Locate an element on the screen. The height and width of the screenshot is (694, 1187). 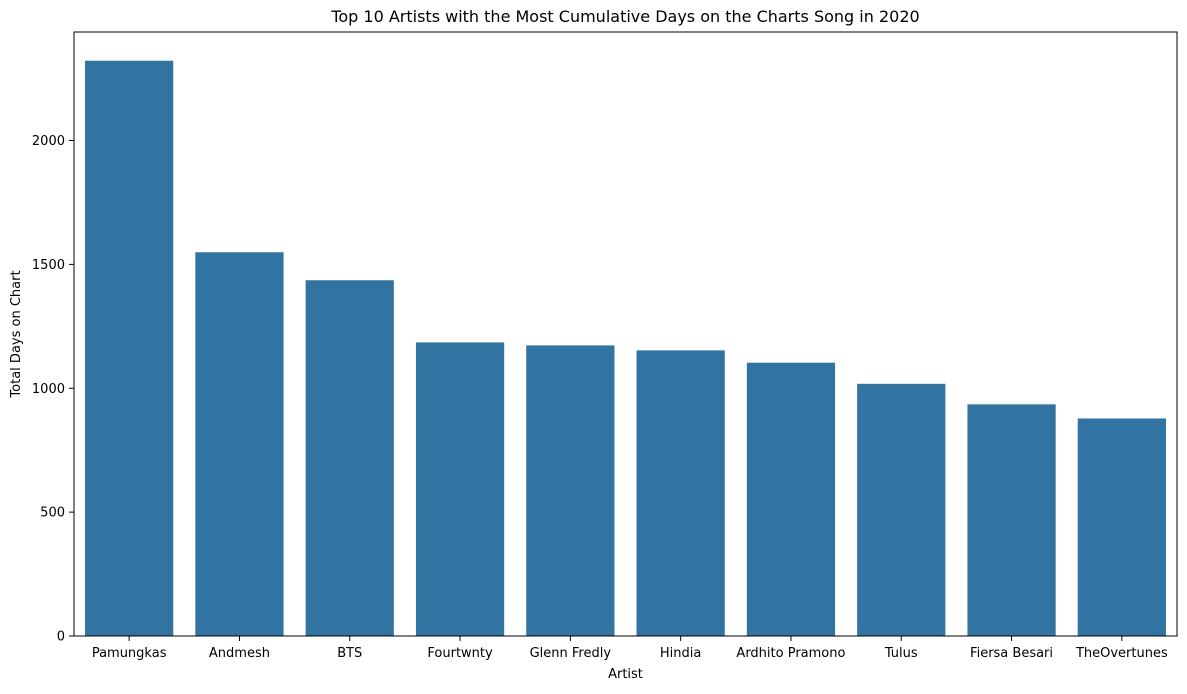
x-tick-label: Hindia is located at coordinates (680, 653).